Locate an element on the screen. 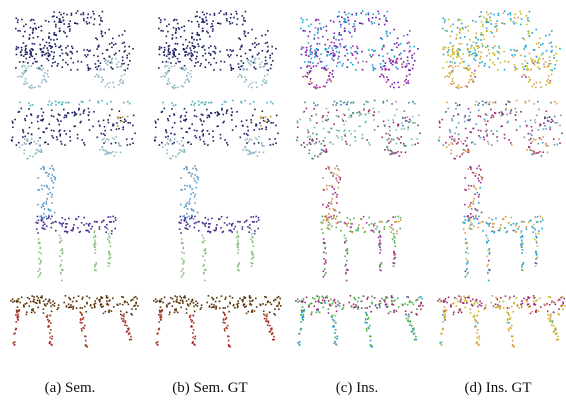 The image size is (566, 405). caption-sem-gt: (b) Sem. GT is located at coordinates (210, 388).